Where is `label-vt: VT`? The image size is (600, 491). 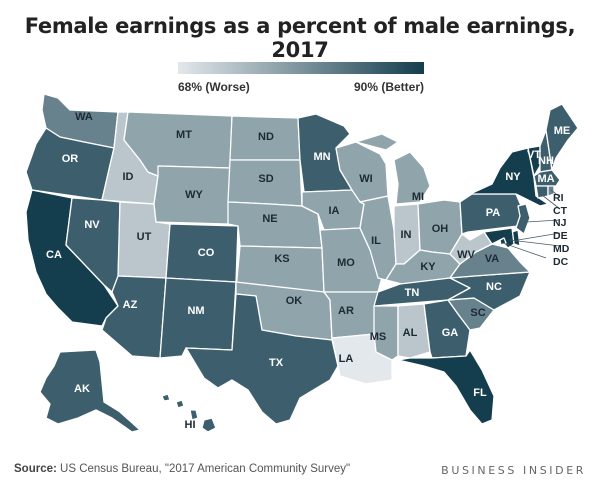 label-vt: VT is located at coordinates (534, 155).